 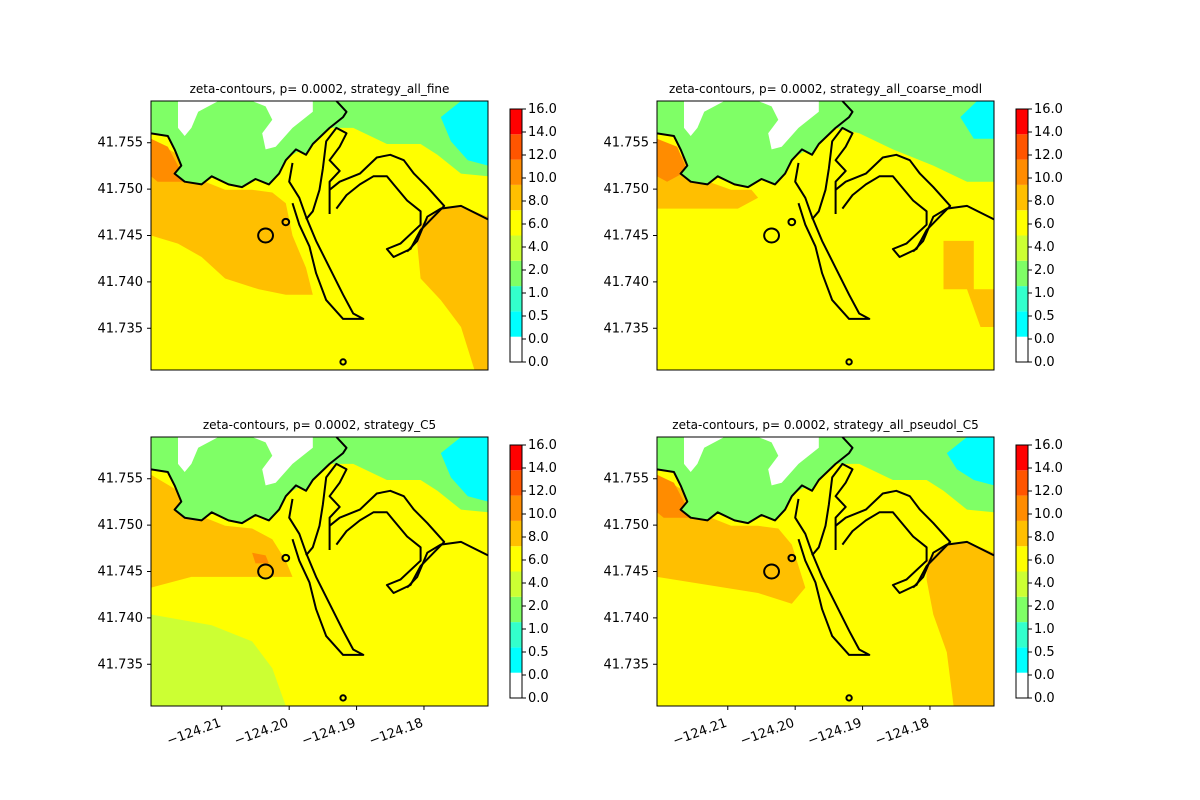 I want to click on x-tick-label: −124.19, so click(x=329, y=732).